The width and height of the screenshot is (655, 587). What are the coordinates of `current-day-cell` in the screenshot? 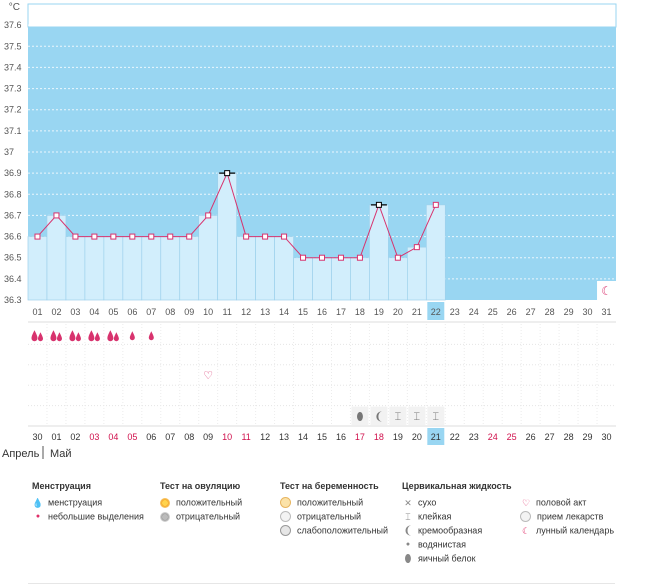 It's located at (436, 311).